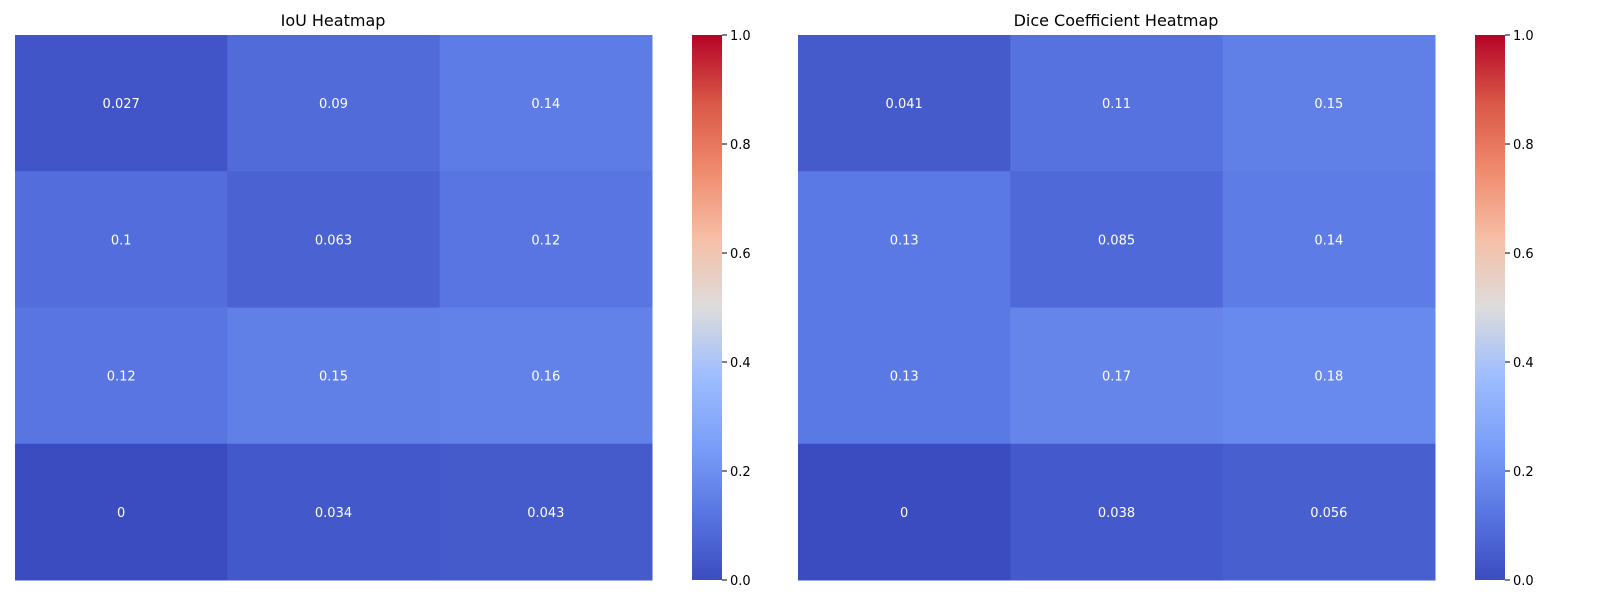  I want to click on dice-colorbar-tick-label: 0.2, so click(1523, 472).